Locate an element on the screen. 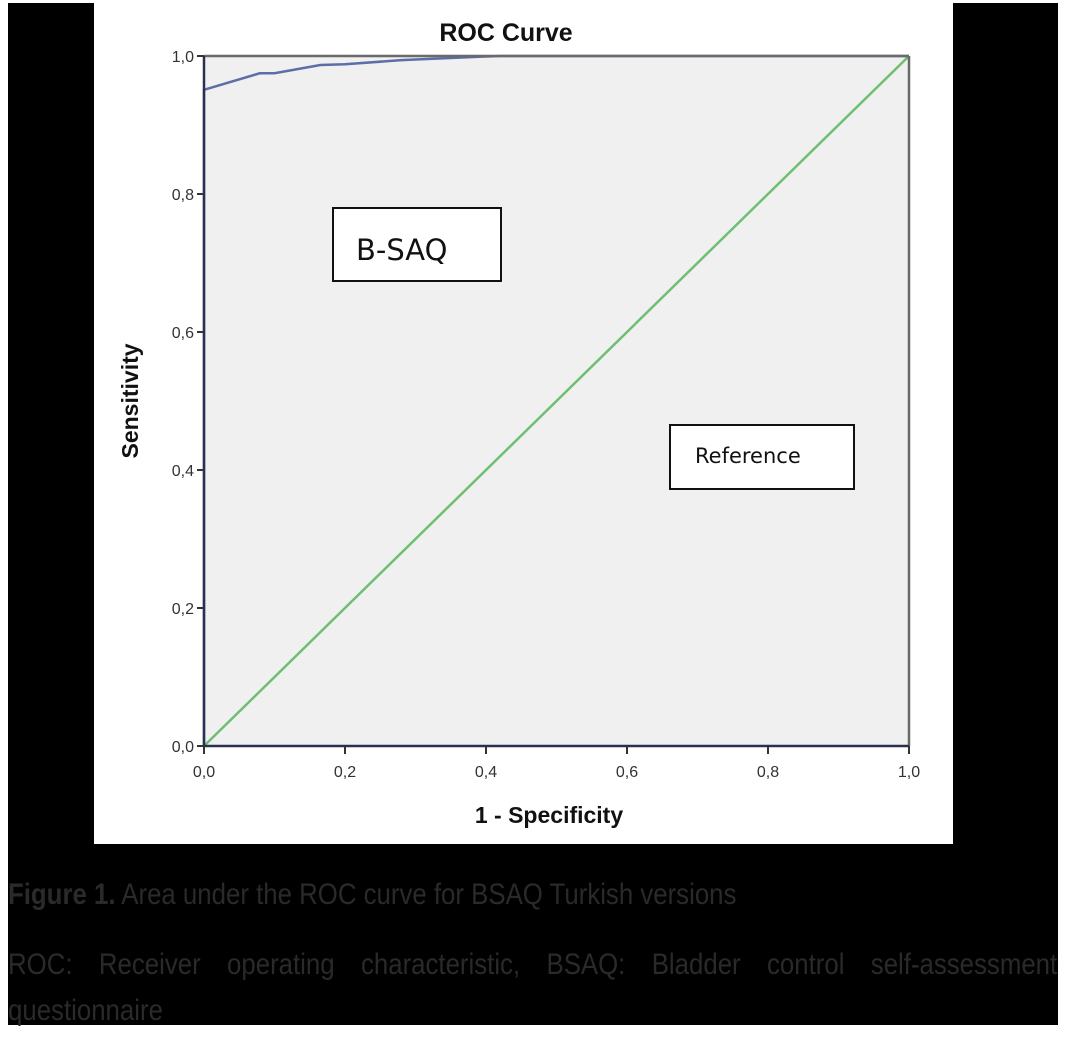  annotation-reference: Reference is located at coordinates (762, 457).